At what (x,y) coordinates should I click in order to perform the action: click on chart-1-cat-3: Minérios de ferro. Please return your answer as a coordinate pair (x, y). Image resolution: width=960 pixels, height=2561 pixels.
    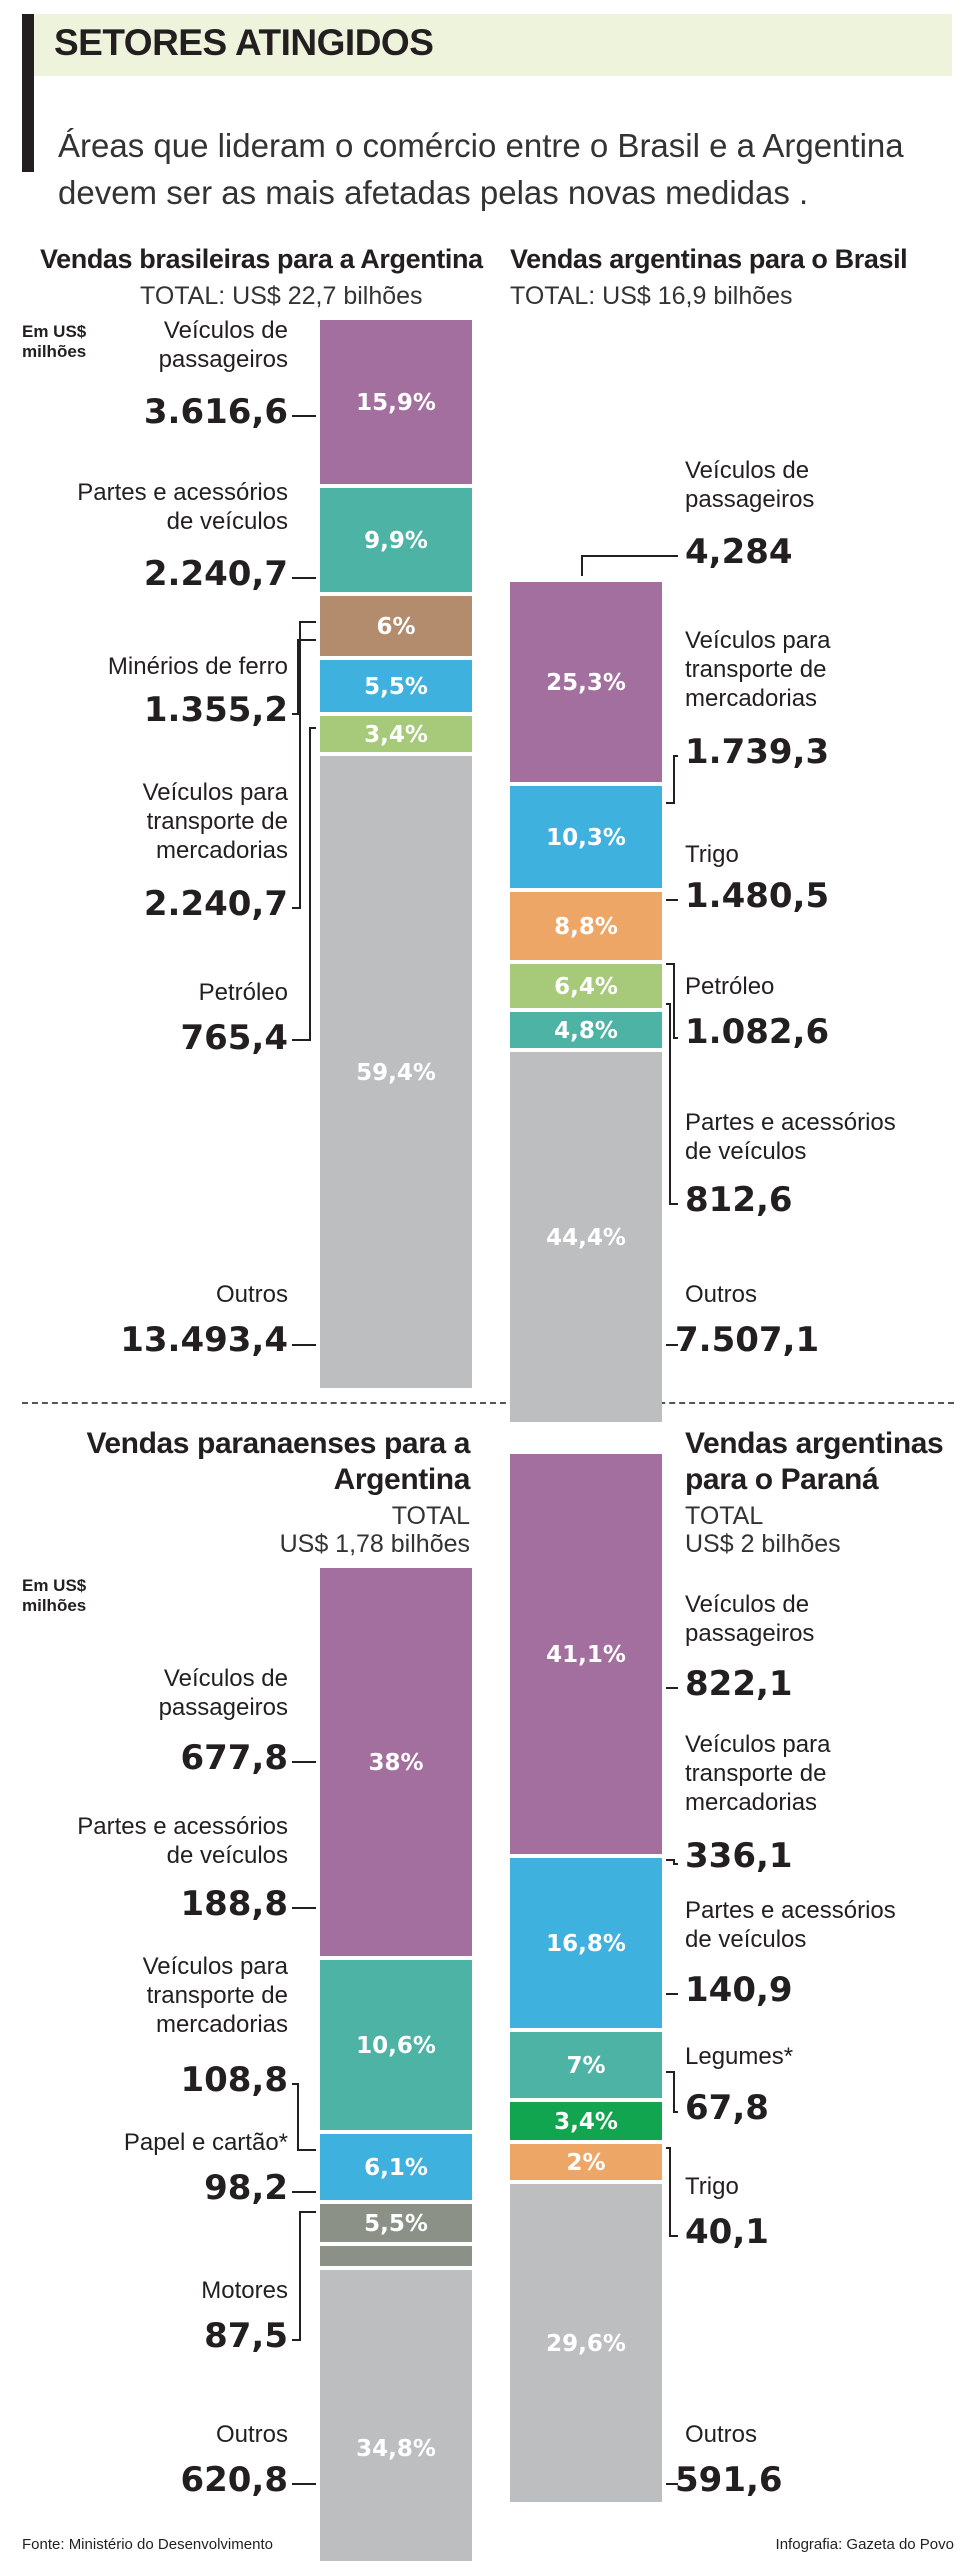
    Looking at the image, I should click on (197, 666).